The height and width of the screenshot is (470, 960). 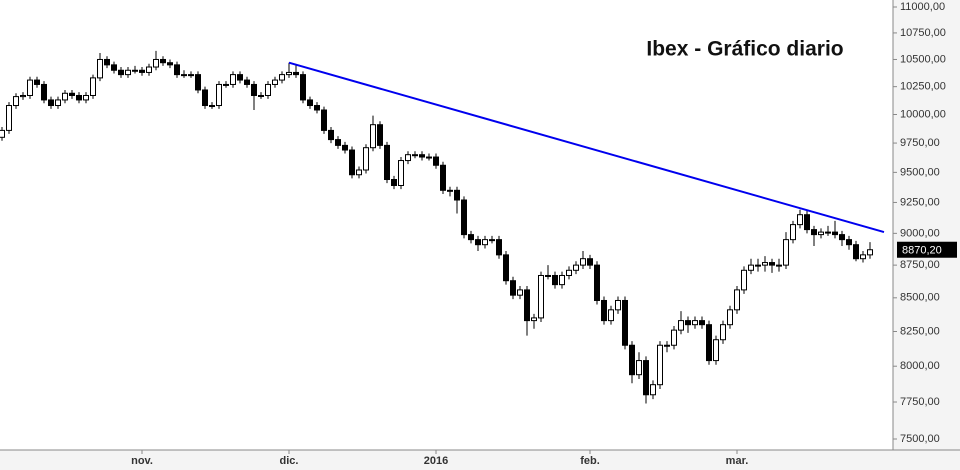 I want to click on y-tick-label: 8750,00, so click(x=920, y=265).